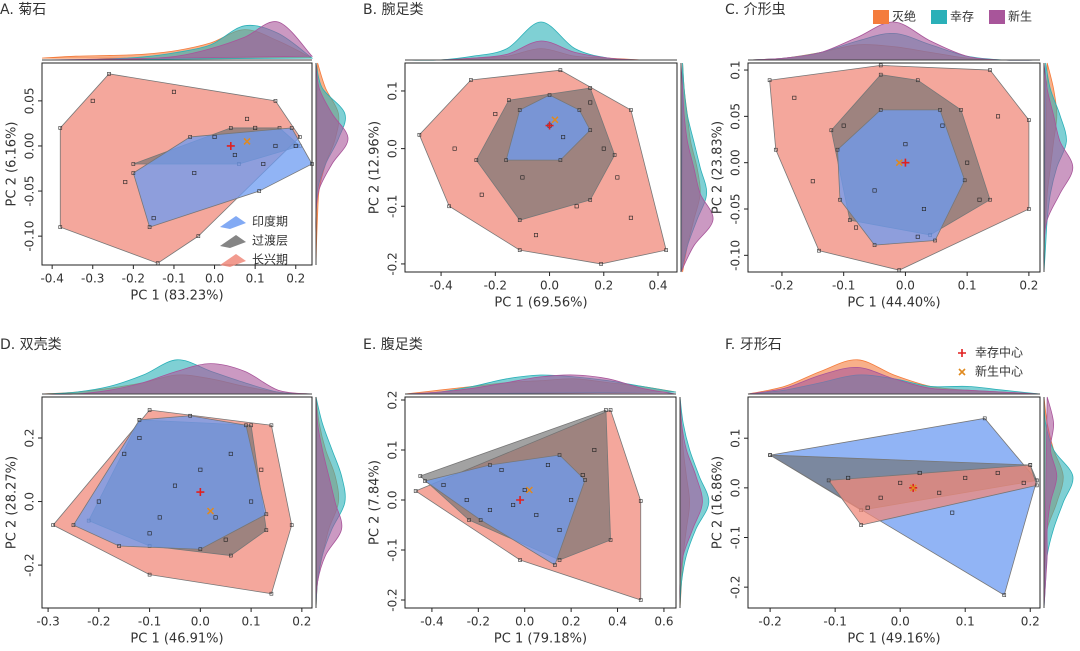  What do you see at coordinates (31, 344) in the screenshot?
I see `panel-title: D. 双壳类` at bounding box center [31, 344].